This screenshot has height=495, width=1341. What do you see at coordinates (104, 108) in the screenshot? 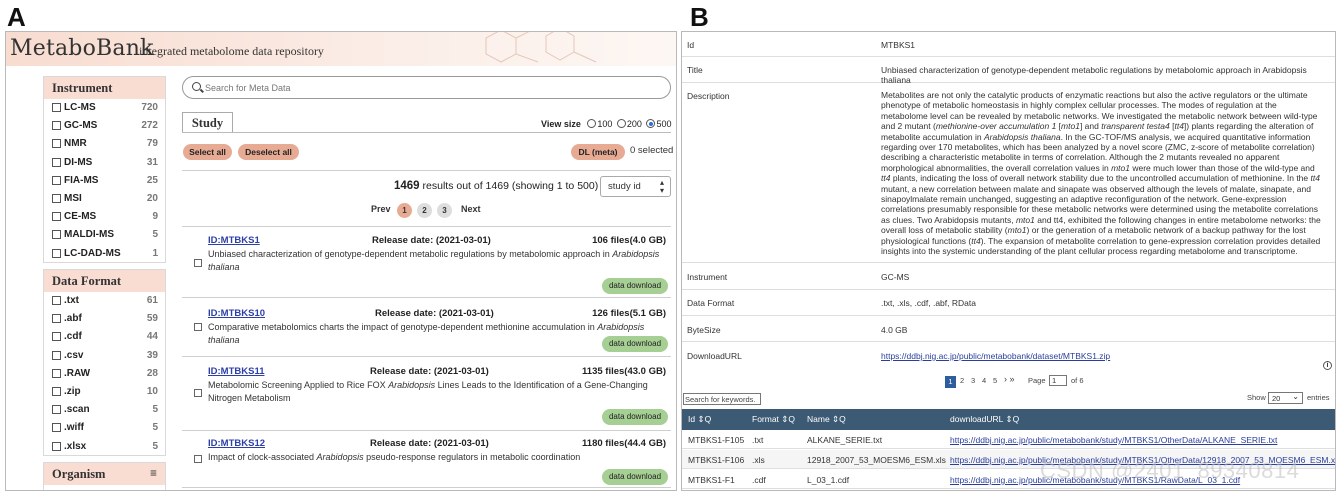
I see `facet-option-instrument: LC-MS 720` at bounding box center [104, 108].